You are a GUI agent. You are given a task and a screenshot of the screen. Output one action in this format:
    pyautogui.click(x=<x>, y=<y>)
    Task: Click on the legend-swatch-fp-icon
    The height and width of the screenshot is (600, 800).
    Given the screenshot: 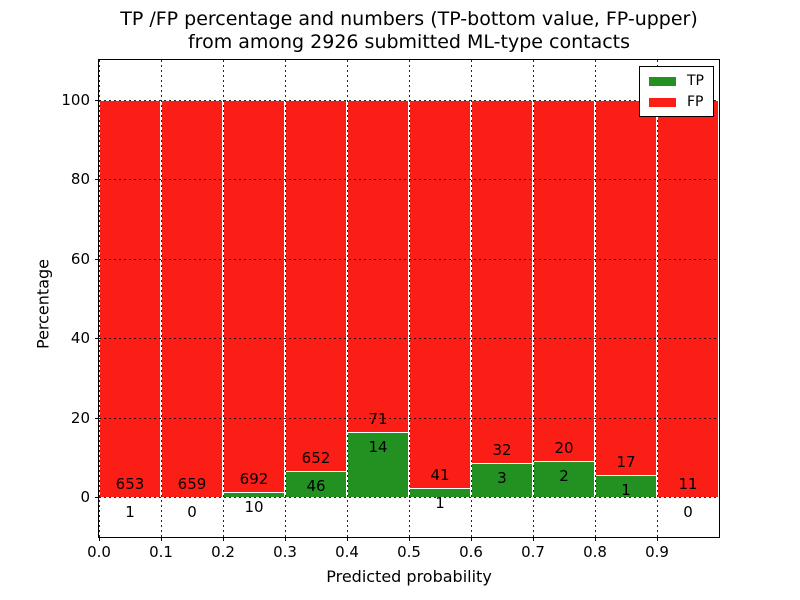 What is the action you would take?
    pyautogui.click(x=662, y=102)
    